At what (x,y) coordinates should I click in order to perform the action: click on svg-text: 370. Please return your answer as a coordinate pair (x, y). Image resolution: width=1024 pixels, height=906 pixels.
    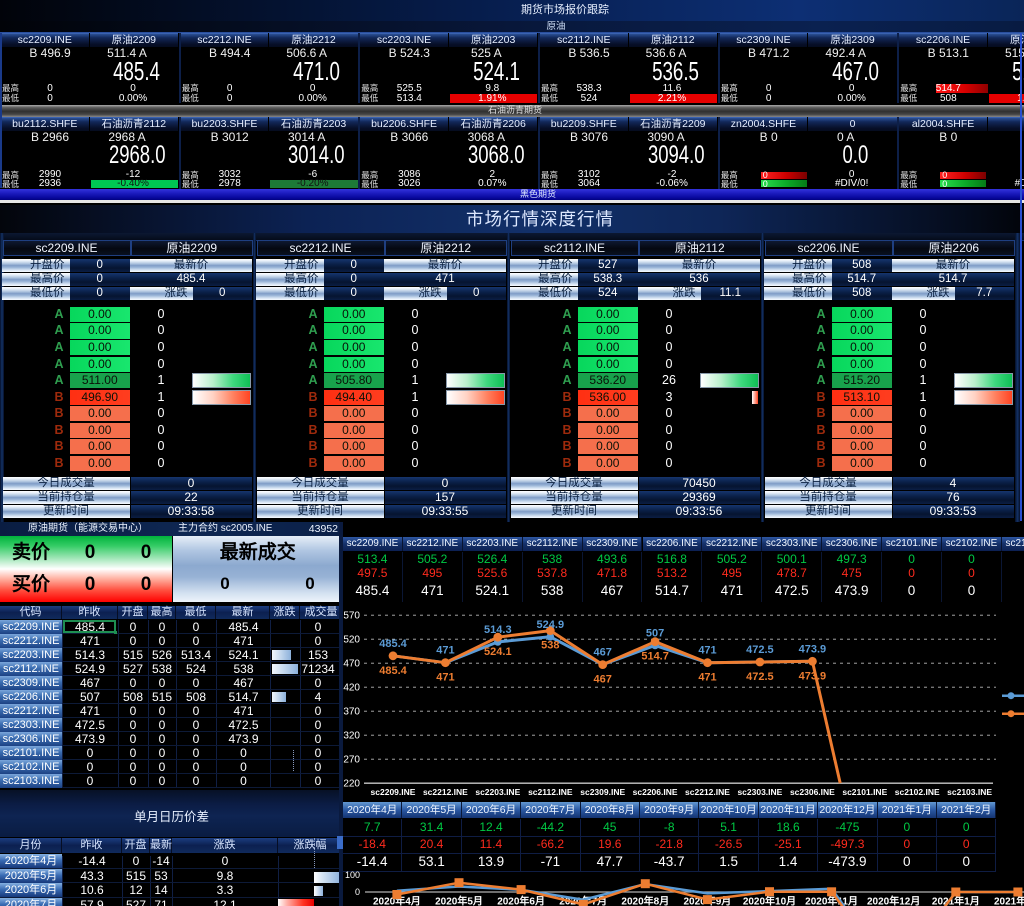
    Looking at the image, I should click on (351, 711).